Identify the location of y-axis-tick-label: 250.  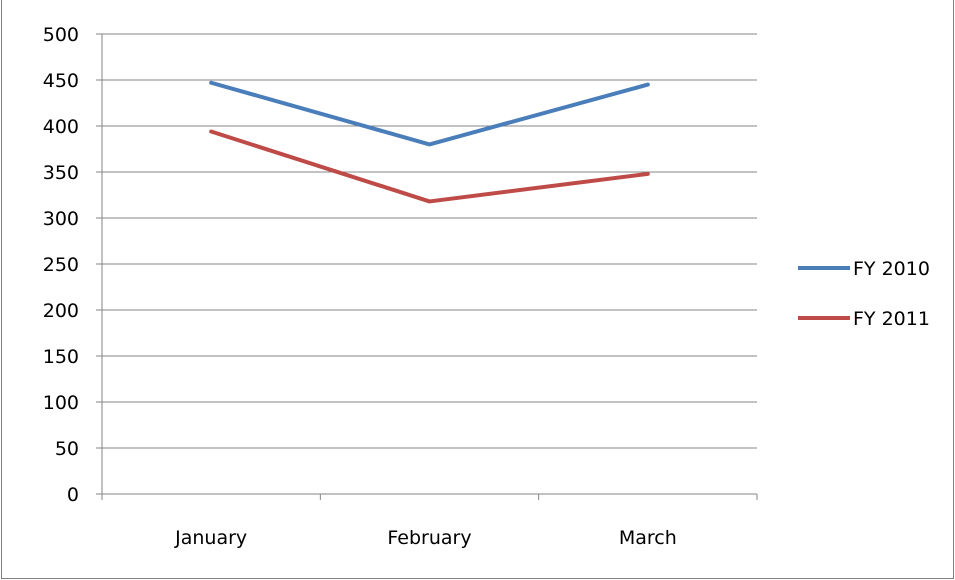
(61, 265).